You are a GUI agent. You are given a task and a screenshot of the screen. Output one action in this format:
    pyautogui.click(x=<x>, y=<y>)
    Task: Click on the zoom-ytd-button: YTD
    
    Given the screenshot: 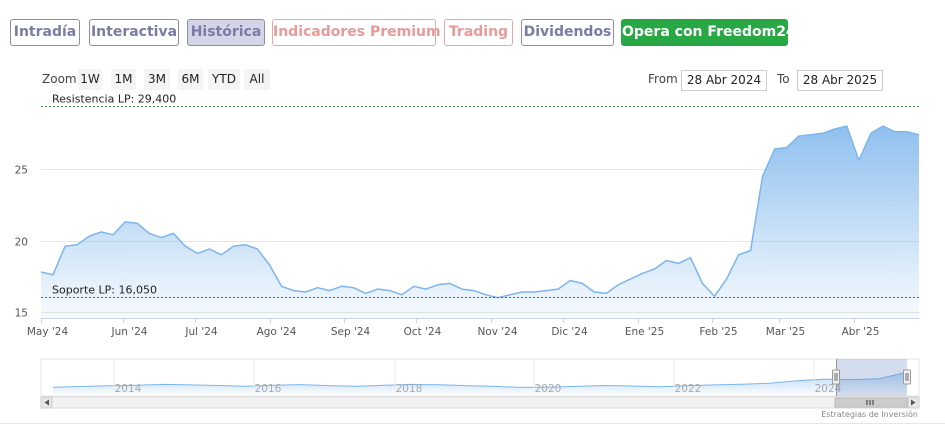 What is the action you would take?
    pyautogui.click(x=224, y=79)
    